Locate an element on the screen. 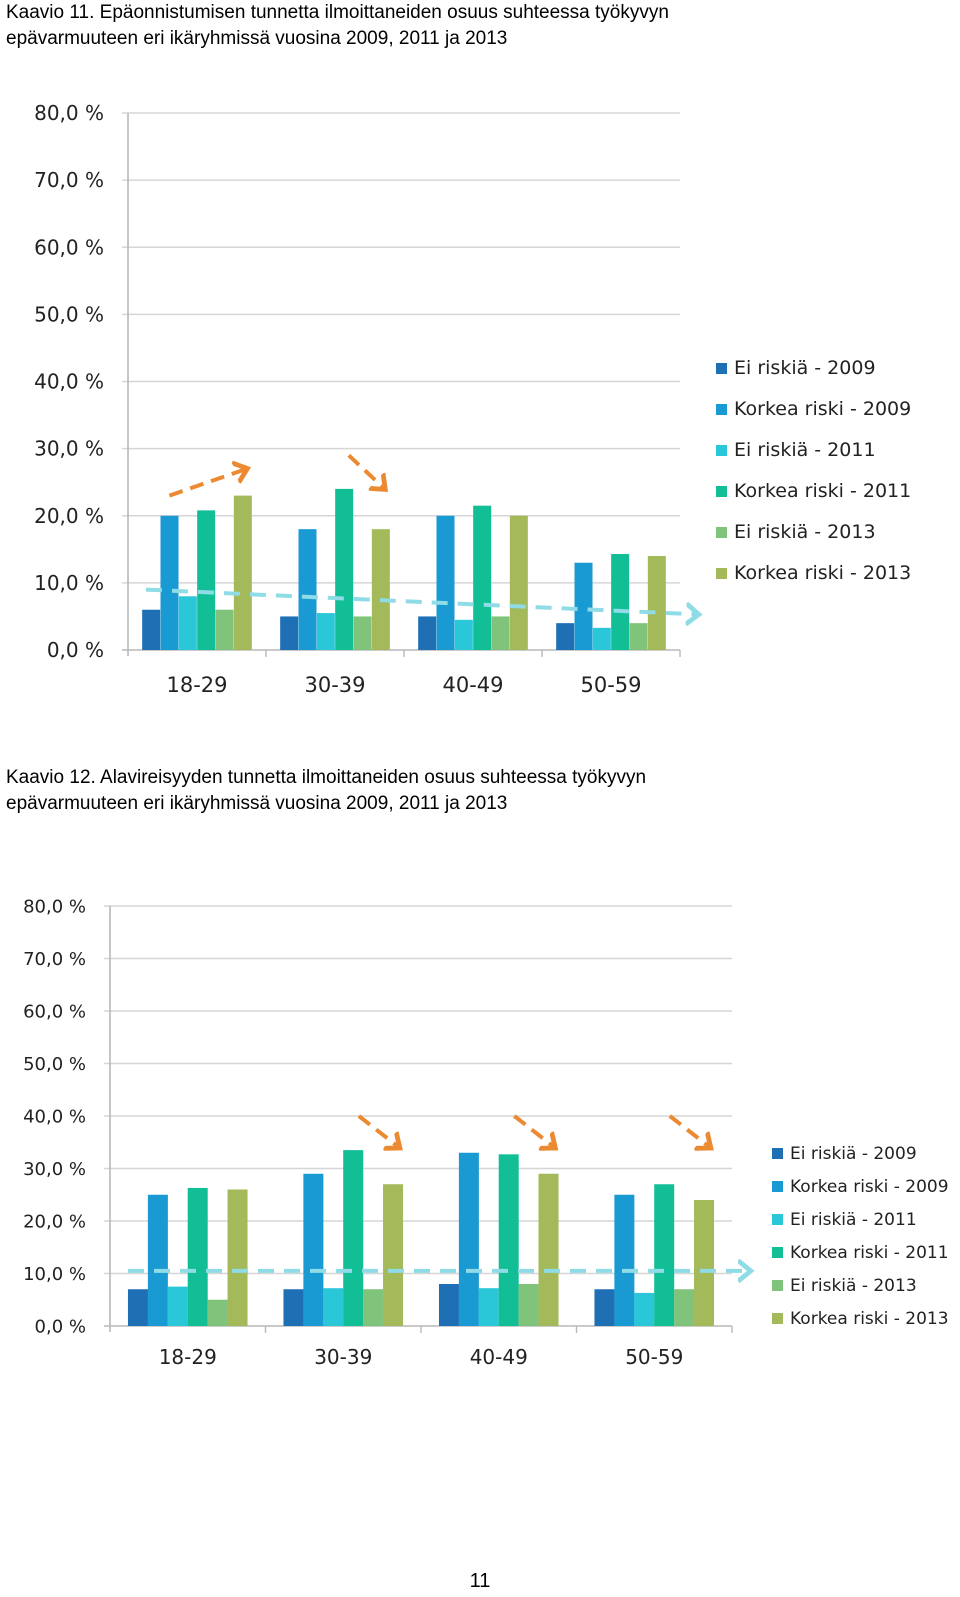  y-tick-label: 10,0 % is located at coordinates (69, 583).